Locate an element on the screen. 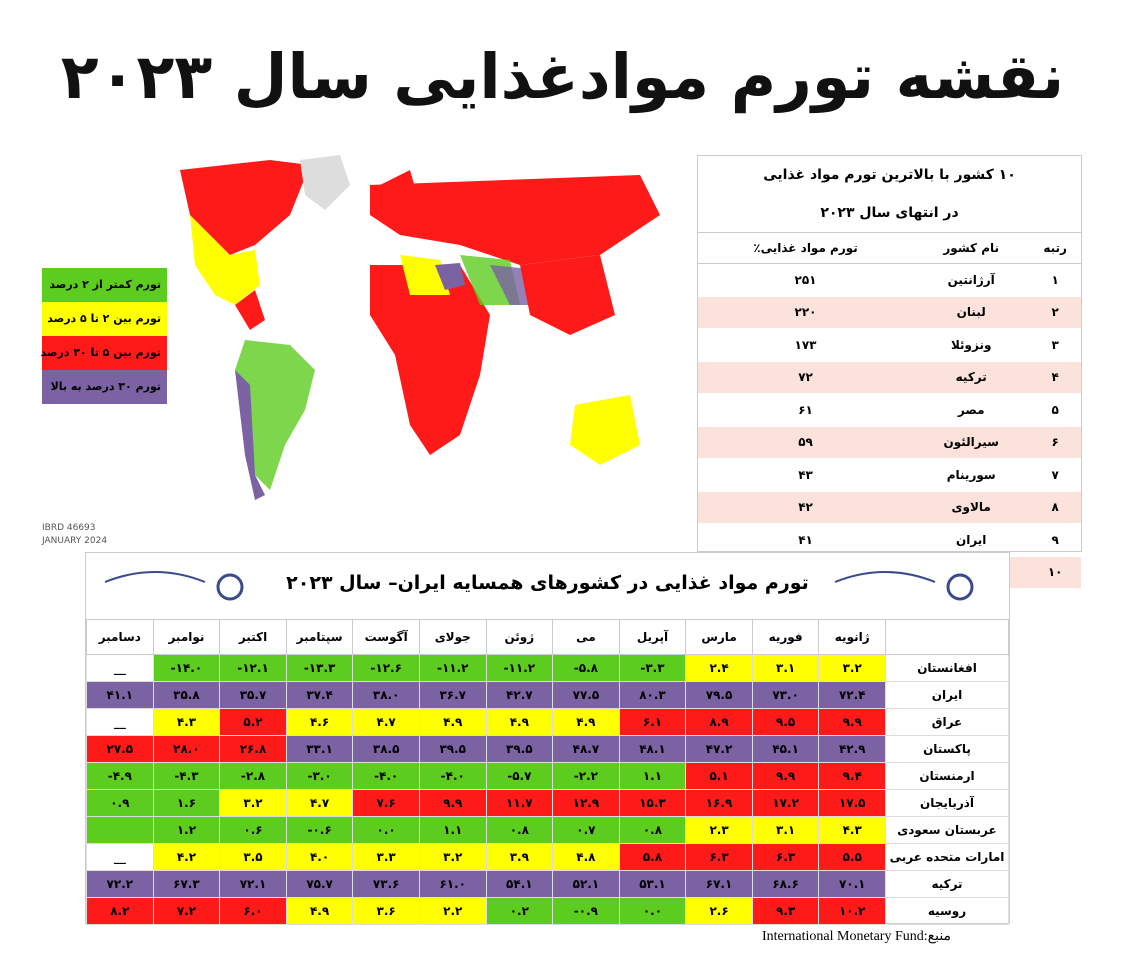 The width and height of the screenshot is (1125, 957). country: ایران is located at coordinates (947, 695).